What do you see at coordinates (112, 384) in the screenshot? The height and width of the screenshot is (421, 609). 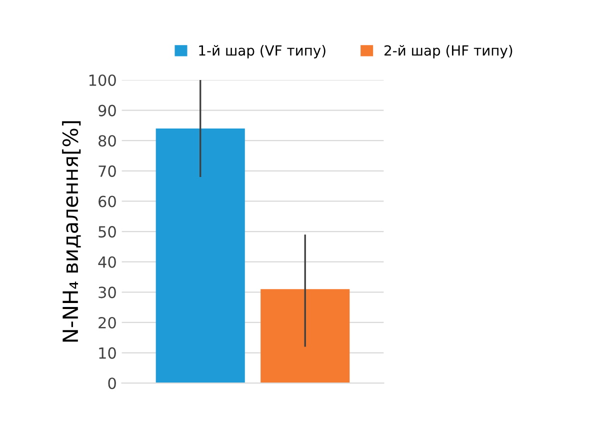 I see `y-tick-label: 0` at bounding box center [112, 384].